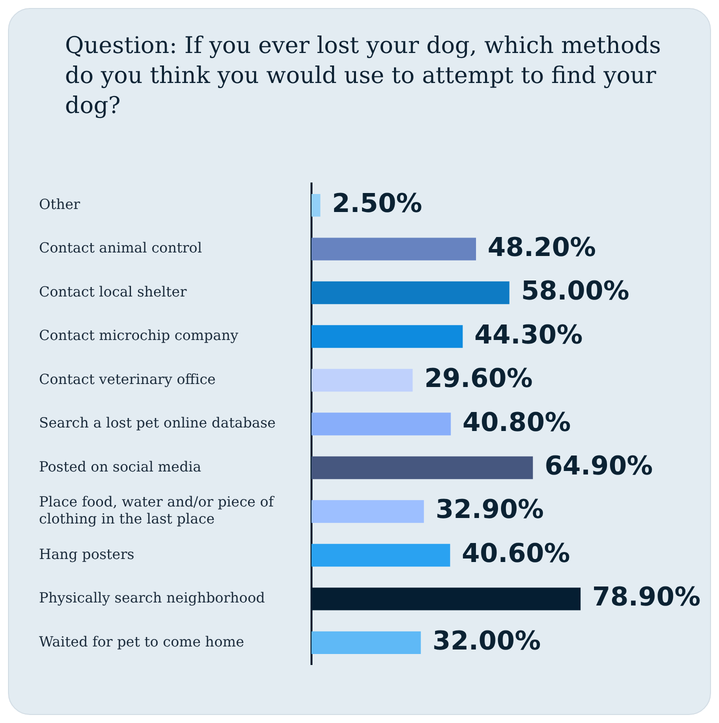 The height and width of the screenshot is (723, 719). I want to click on data-label: 2.50%, so click(377, 204).